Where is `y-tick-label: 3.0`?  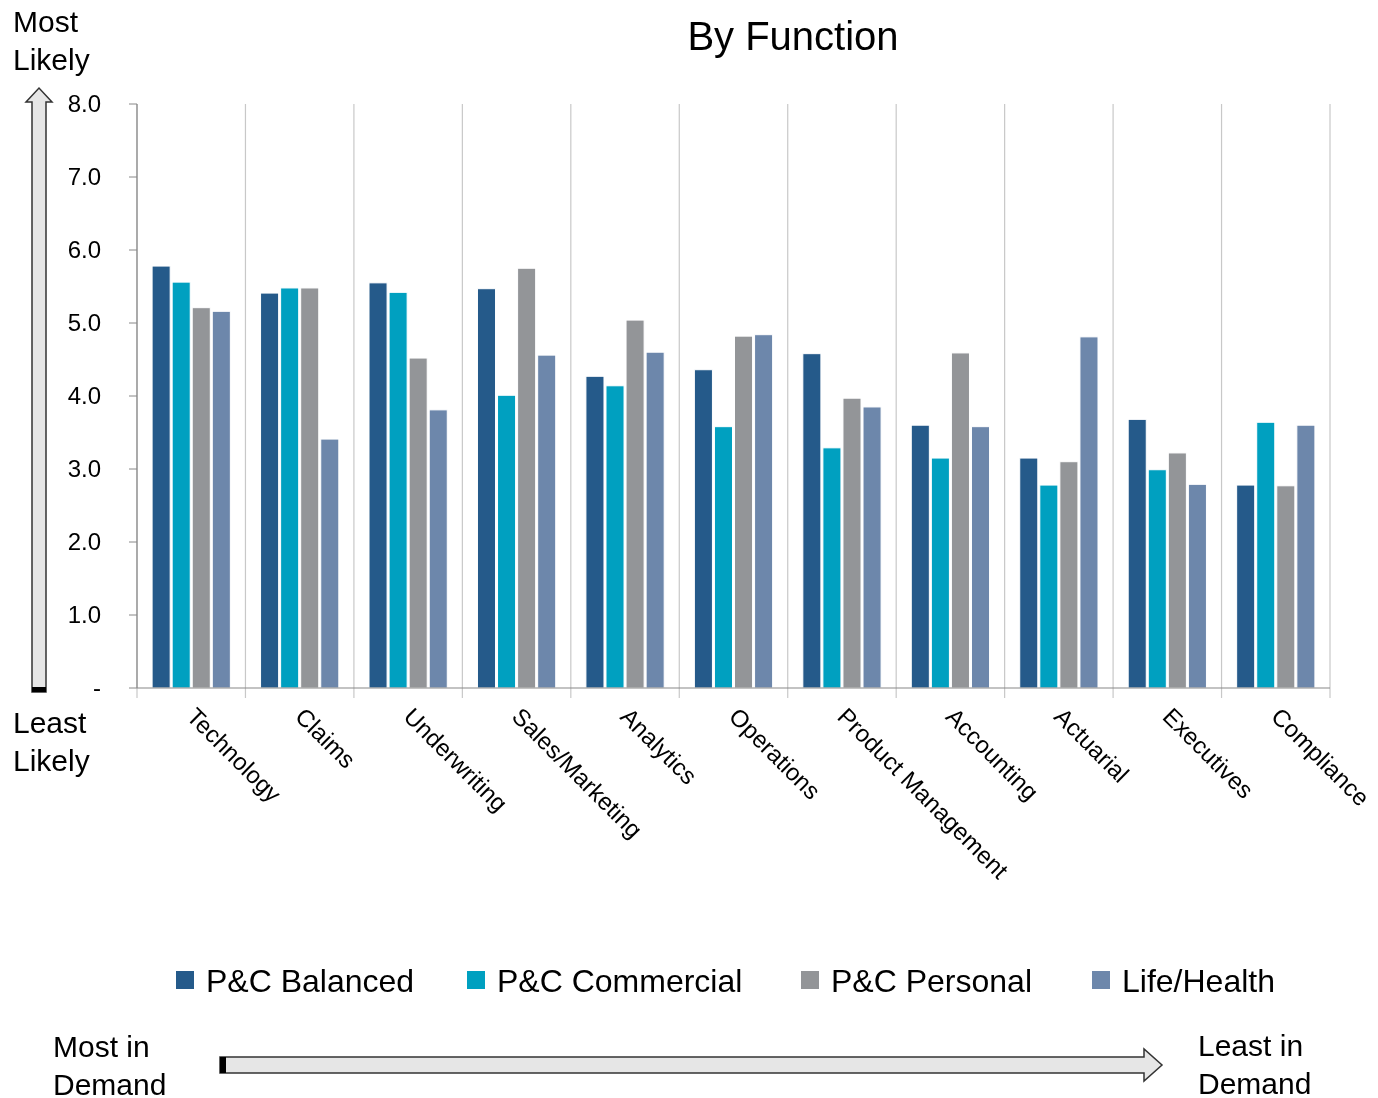
y-tick-label: 3.0 is located at coordinates (84, 469).